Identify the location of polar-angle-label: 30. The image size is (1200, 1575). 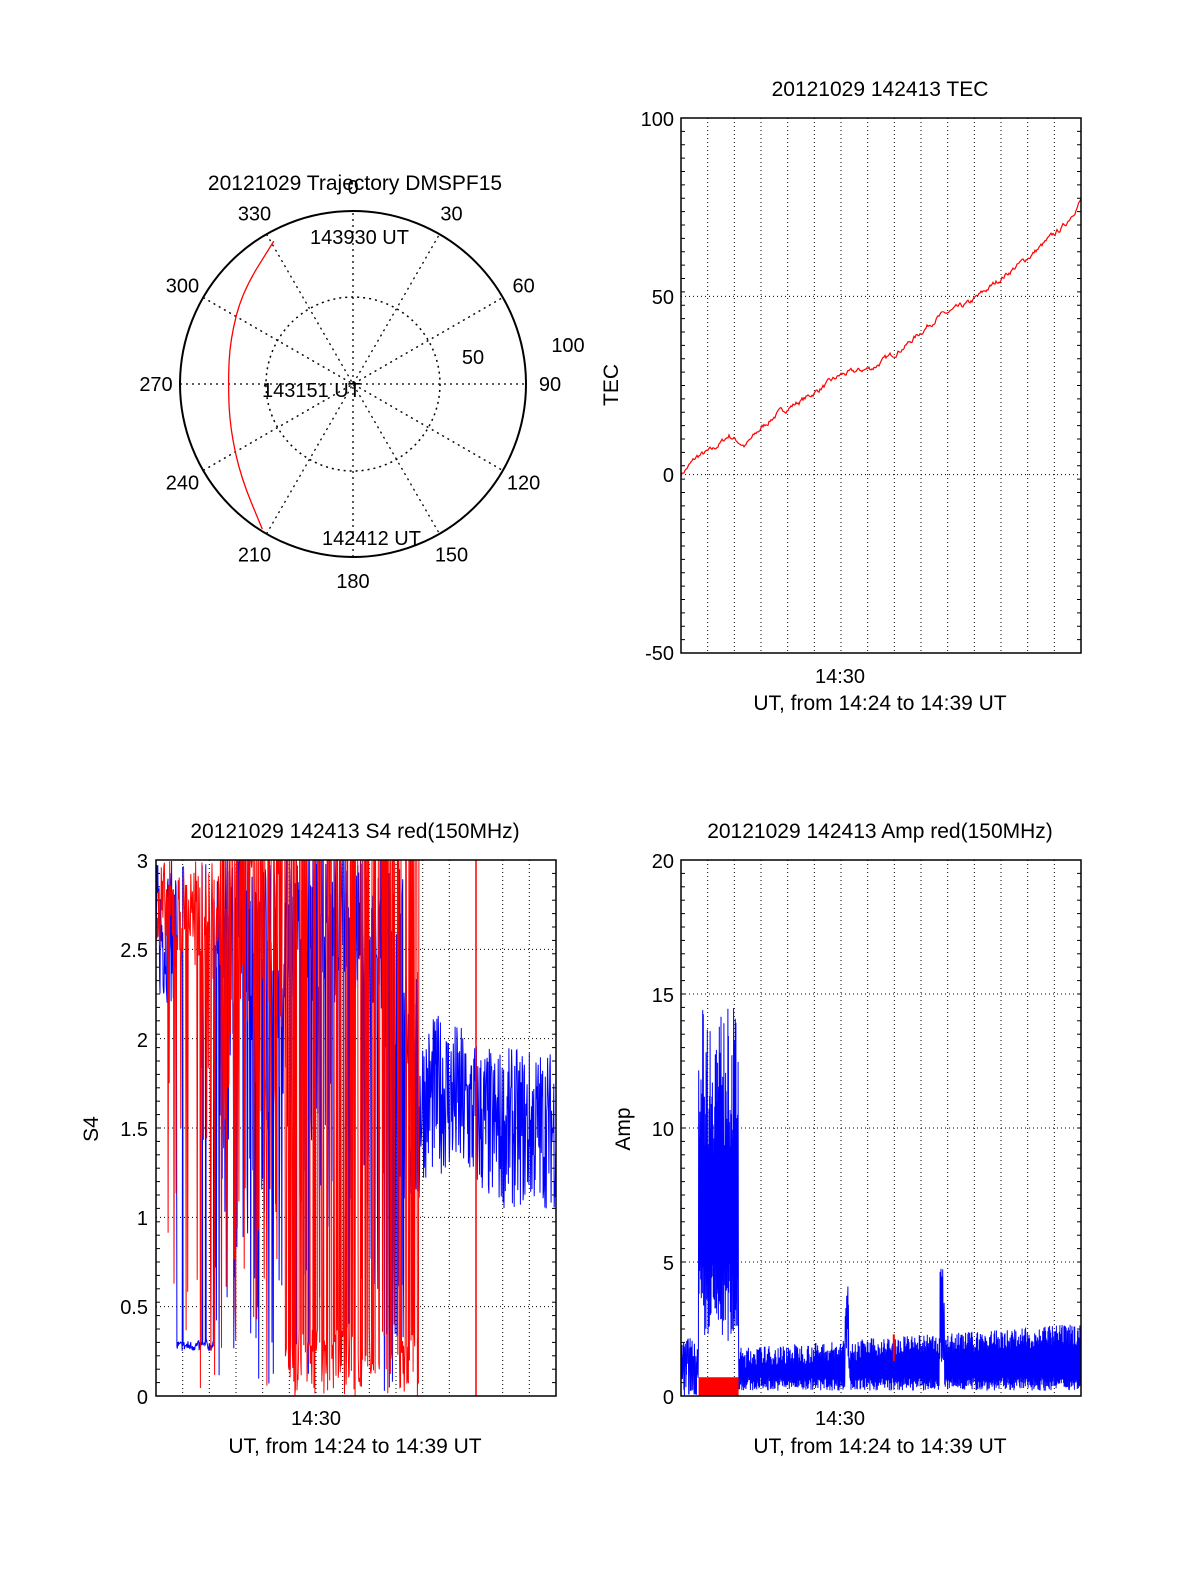
(451, 214).